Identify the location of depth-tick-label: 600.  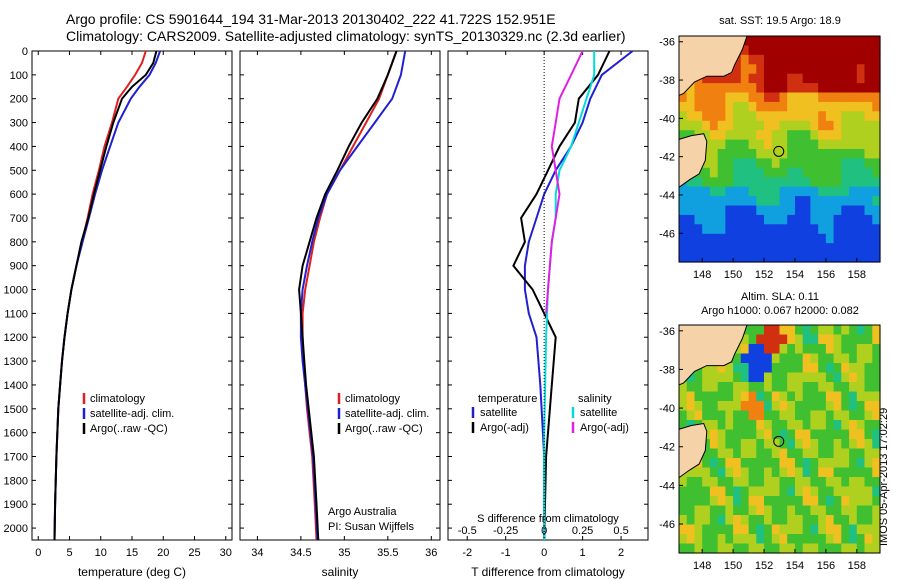
(19, 195).